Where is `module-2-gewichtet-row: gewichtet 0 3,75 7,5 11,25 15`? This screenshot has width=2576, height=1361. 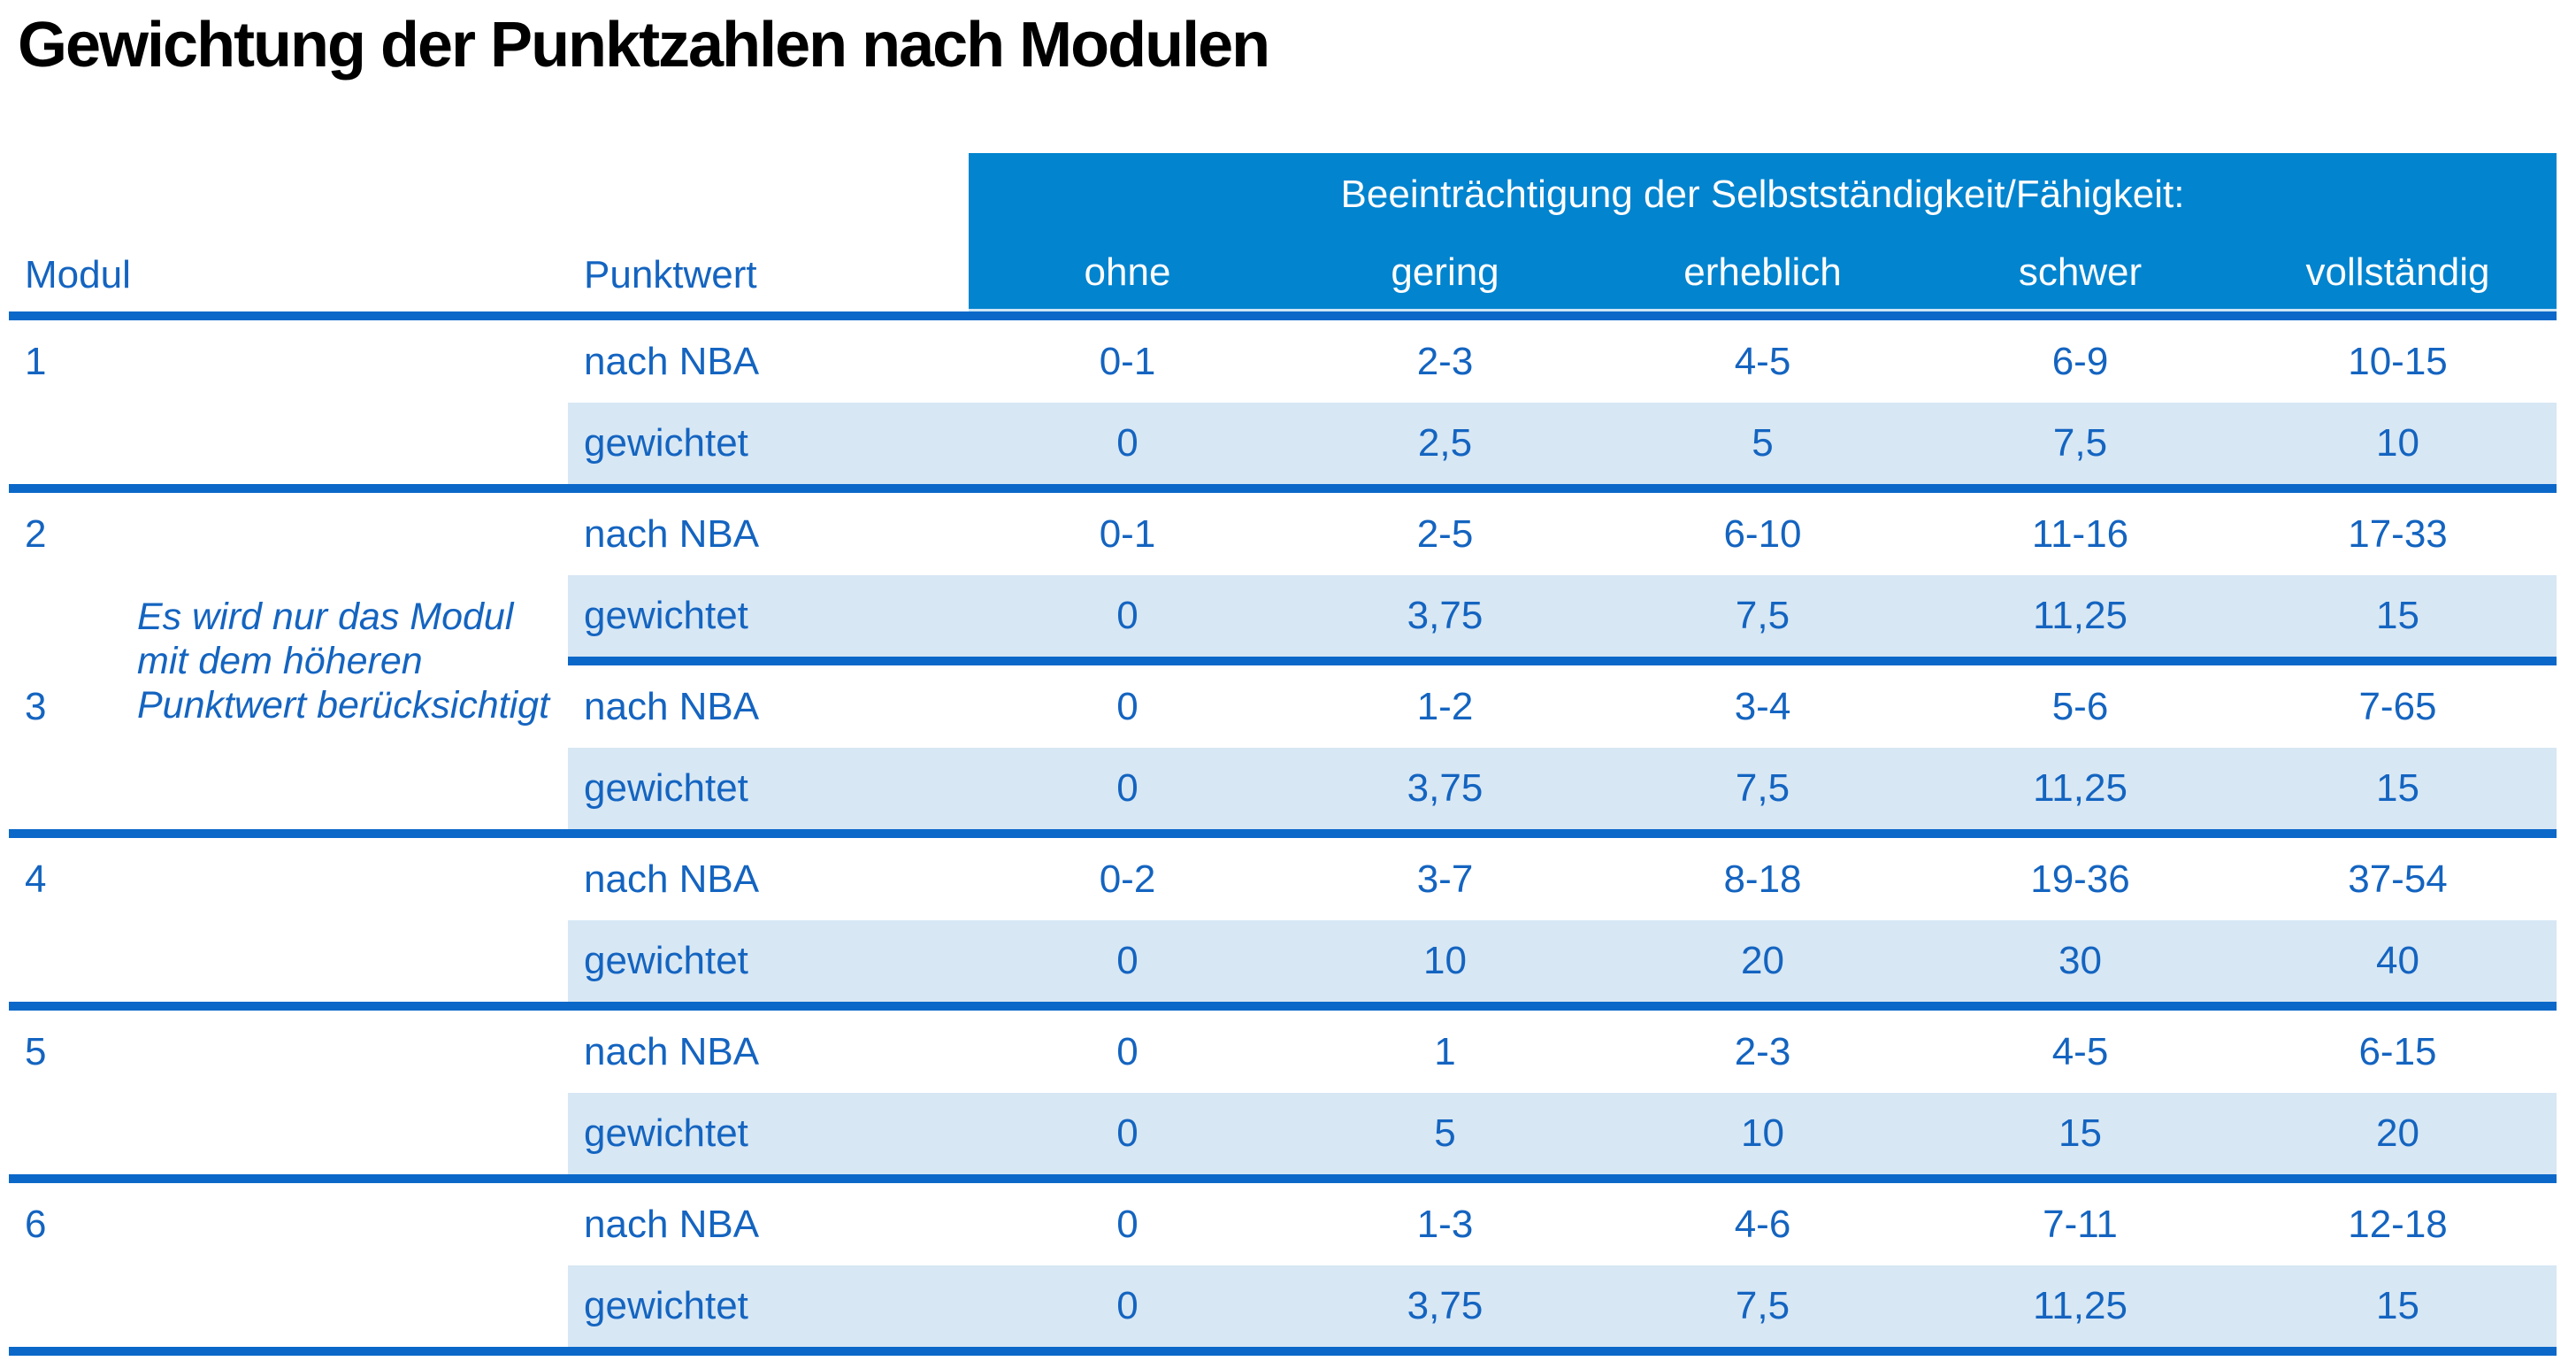
module-2-gewichtet-row: gewichtet 0 3,75 7,5 11,25 15 is located at coordinates (1283, 616).